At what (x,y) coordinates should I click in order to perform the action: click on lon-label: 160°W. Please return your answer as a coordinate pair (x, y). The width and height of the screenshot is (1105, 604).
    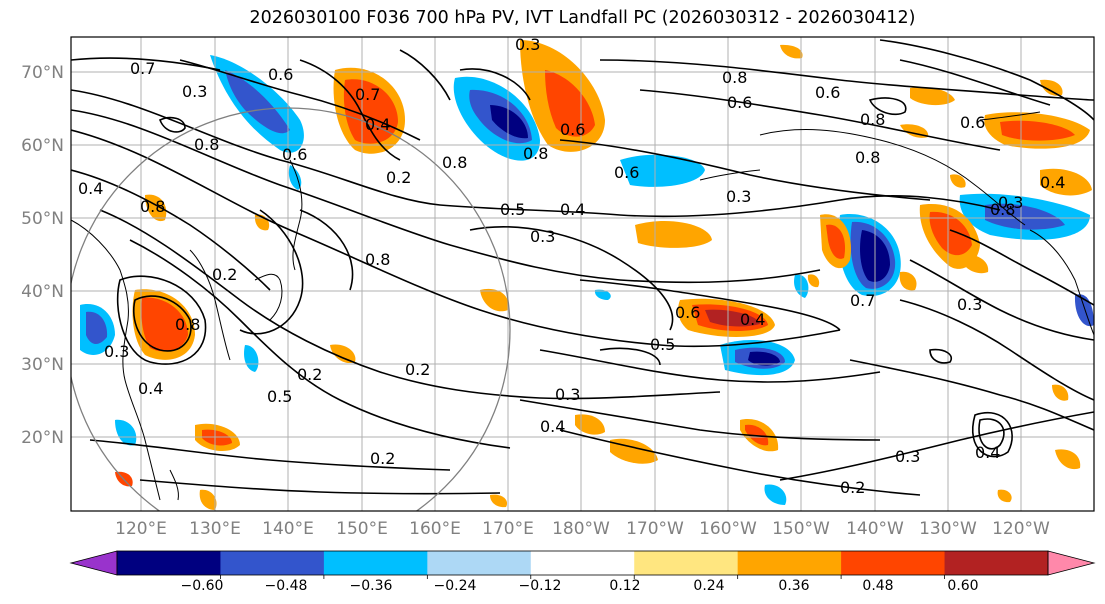
    Looking at the image, I should click on (728, 529).